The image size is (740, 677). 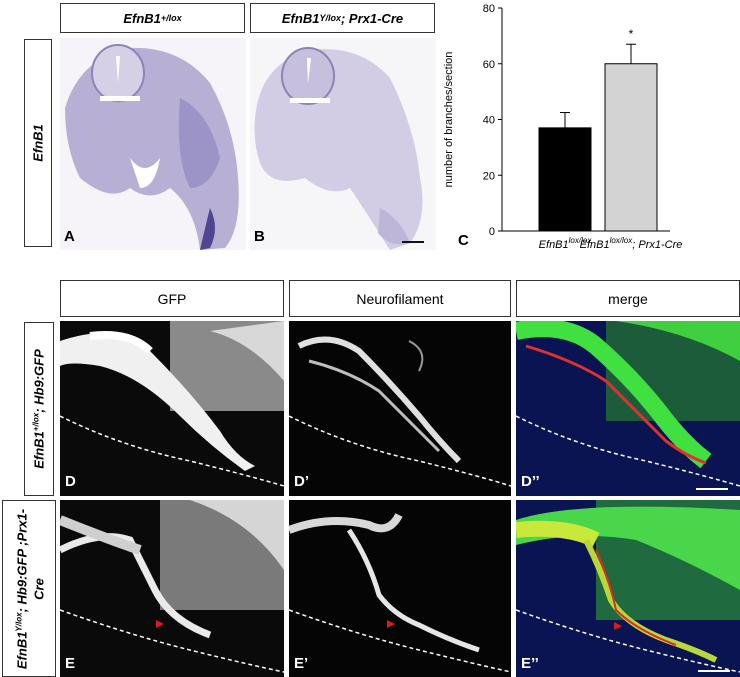 What do you see at coordinates (628, 408) in the screenshot?
I see `panel-d-merge: D’’` at bounding box center [628, 408].